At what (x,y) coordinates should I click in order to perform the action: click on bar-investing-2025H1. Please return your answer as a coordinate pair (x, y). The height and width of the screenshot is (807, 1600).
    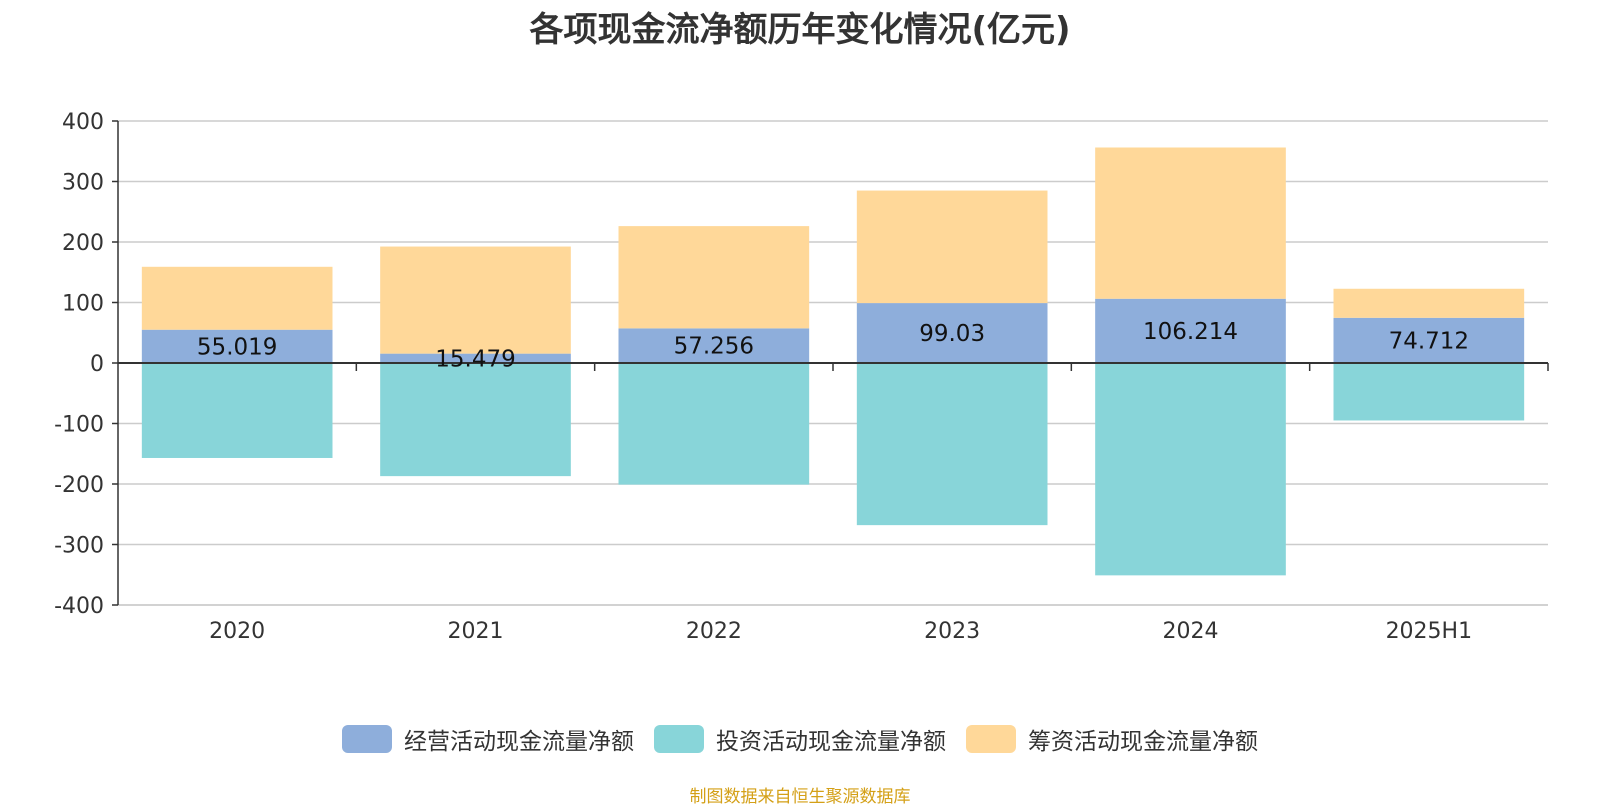
    Looking at the image, I should click on (1429, 392).